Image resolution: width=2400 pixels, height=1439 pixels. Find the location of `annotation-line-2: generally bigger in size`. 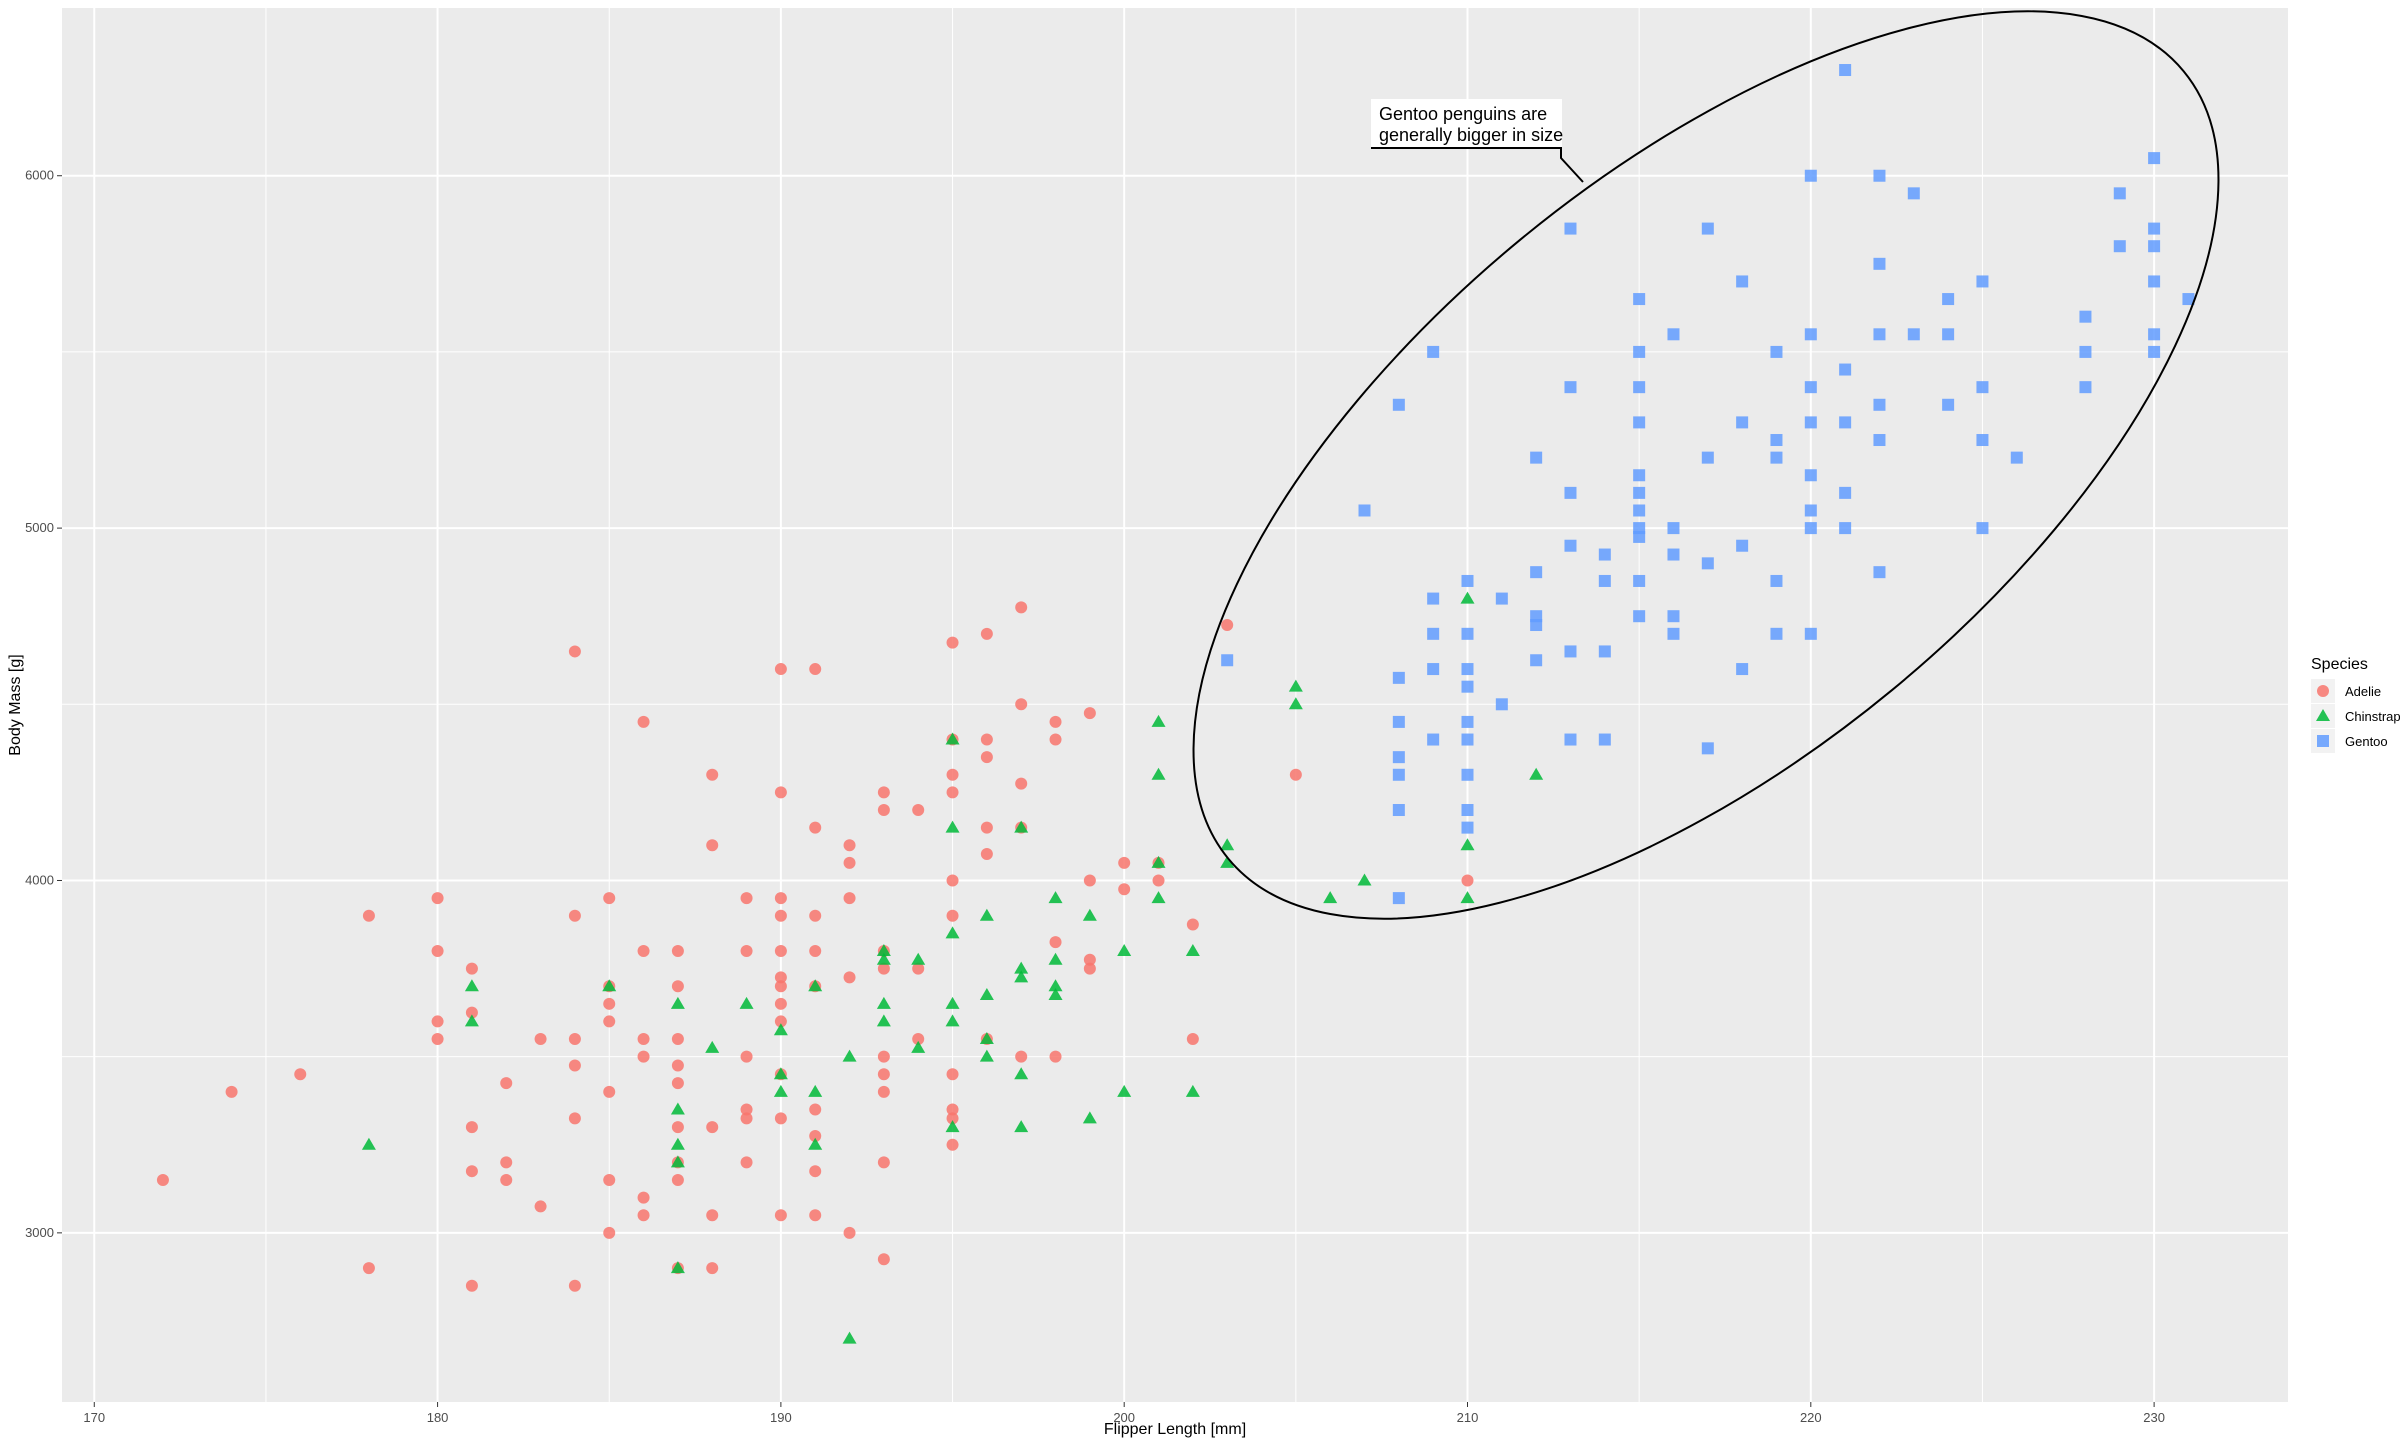

annotation-line-2: generally bigger in size is located at coordinates (1471, 135).